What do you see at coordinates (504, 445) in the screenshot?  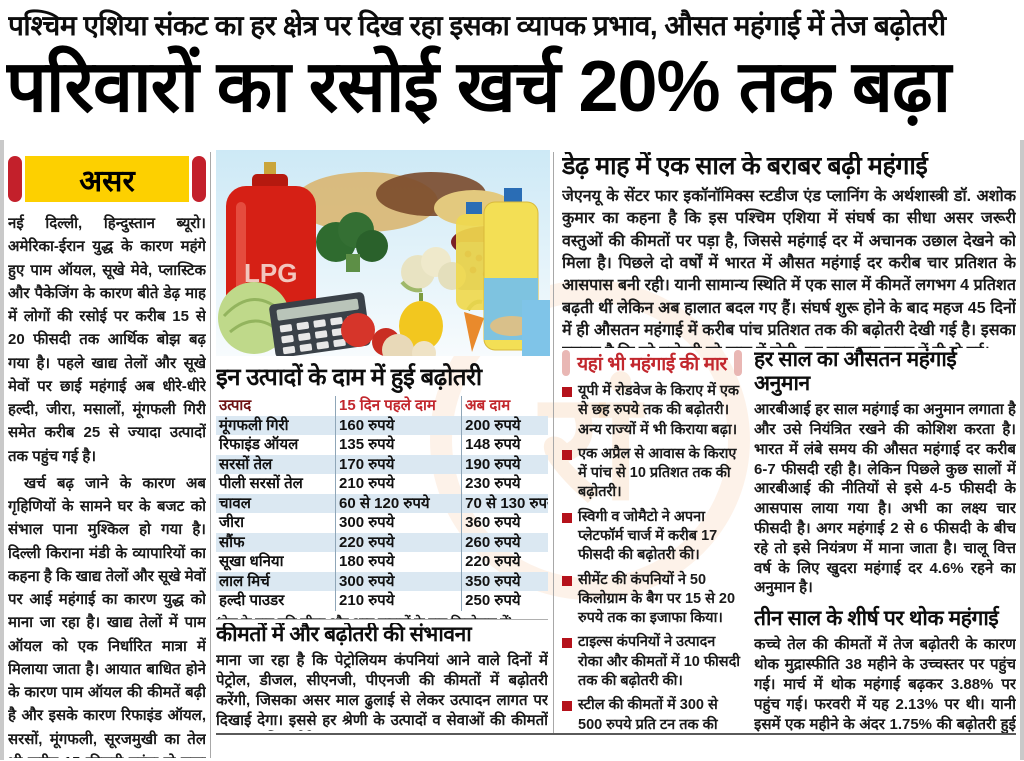 I see `now-cell: 148 रुपये` at bounding box center [504, 445].